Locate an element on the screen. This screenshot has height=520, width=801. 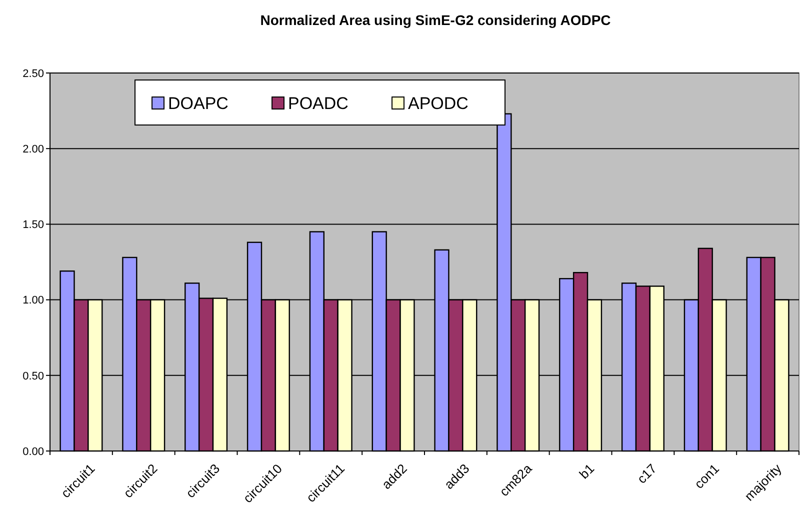
legend-label: APODC is located at coordinates (438, 103).